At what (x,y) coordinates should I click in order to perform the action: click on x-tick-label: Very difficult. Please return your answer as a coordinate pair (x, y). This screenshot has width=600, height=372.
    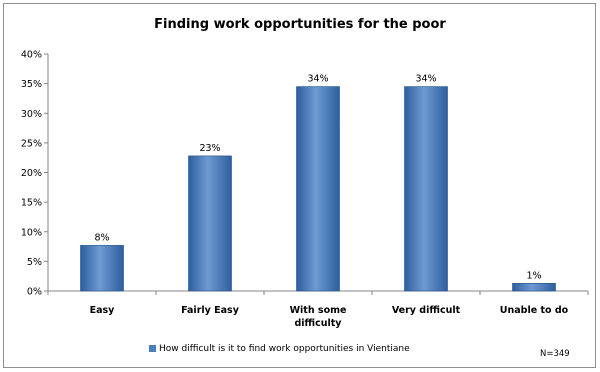
    Looking at the image, I should click on (426, 310).